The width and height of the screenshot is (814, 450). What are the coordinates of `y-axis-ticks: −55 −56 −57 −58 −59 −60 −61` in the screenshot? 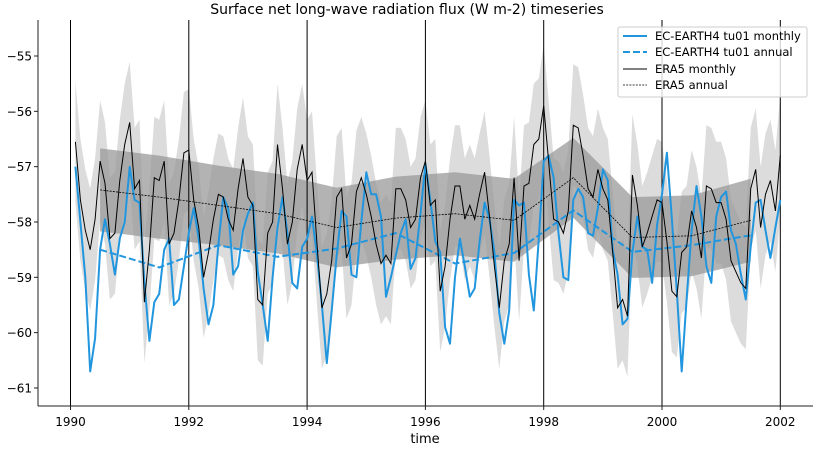 It's located at (22, 222).